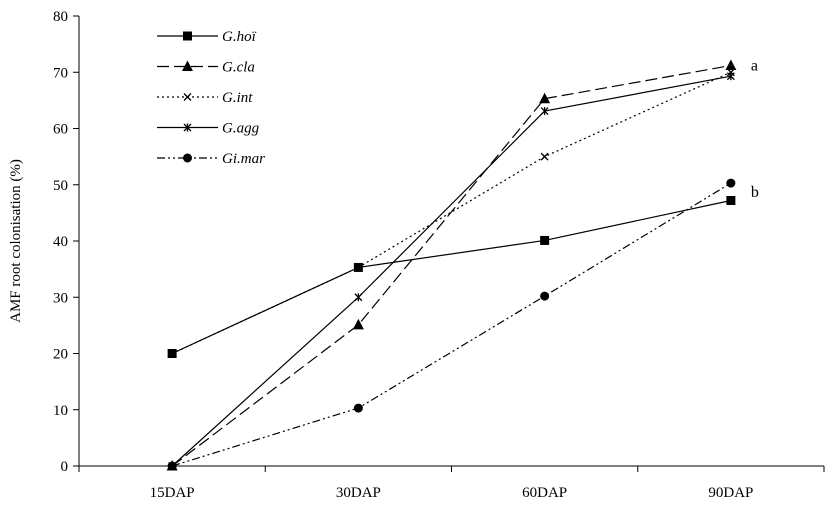 The height and width of the screenshot is (506, 837). Describe the element at coordinates (207, 37) in the screenshot. I see `legend-item: G.hoï` at that location.